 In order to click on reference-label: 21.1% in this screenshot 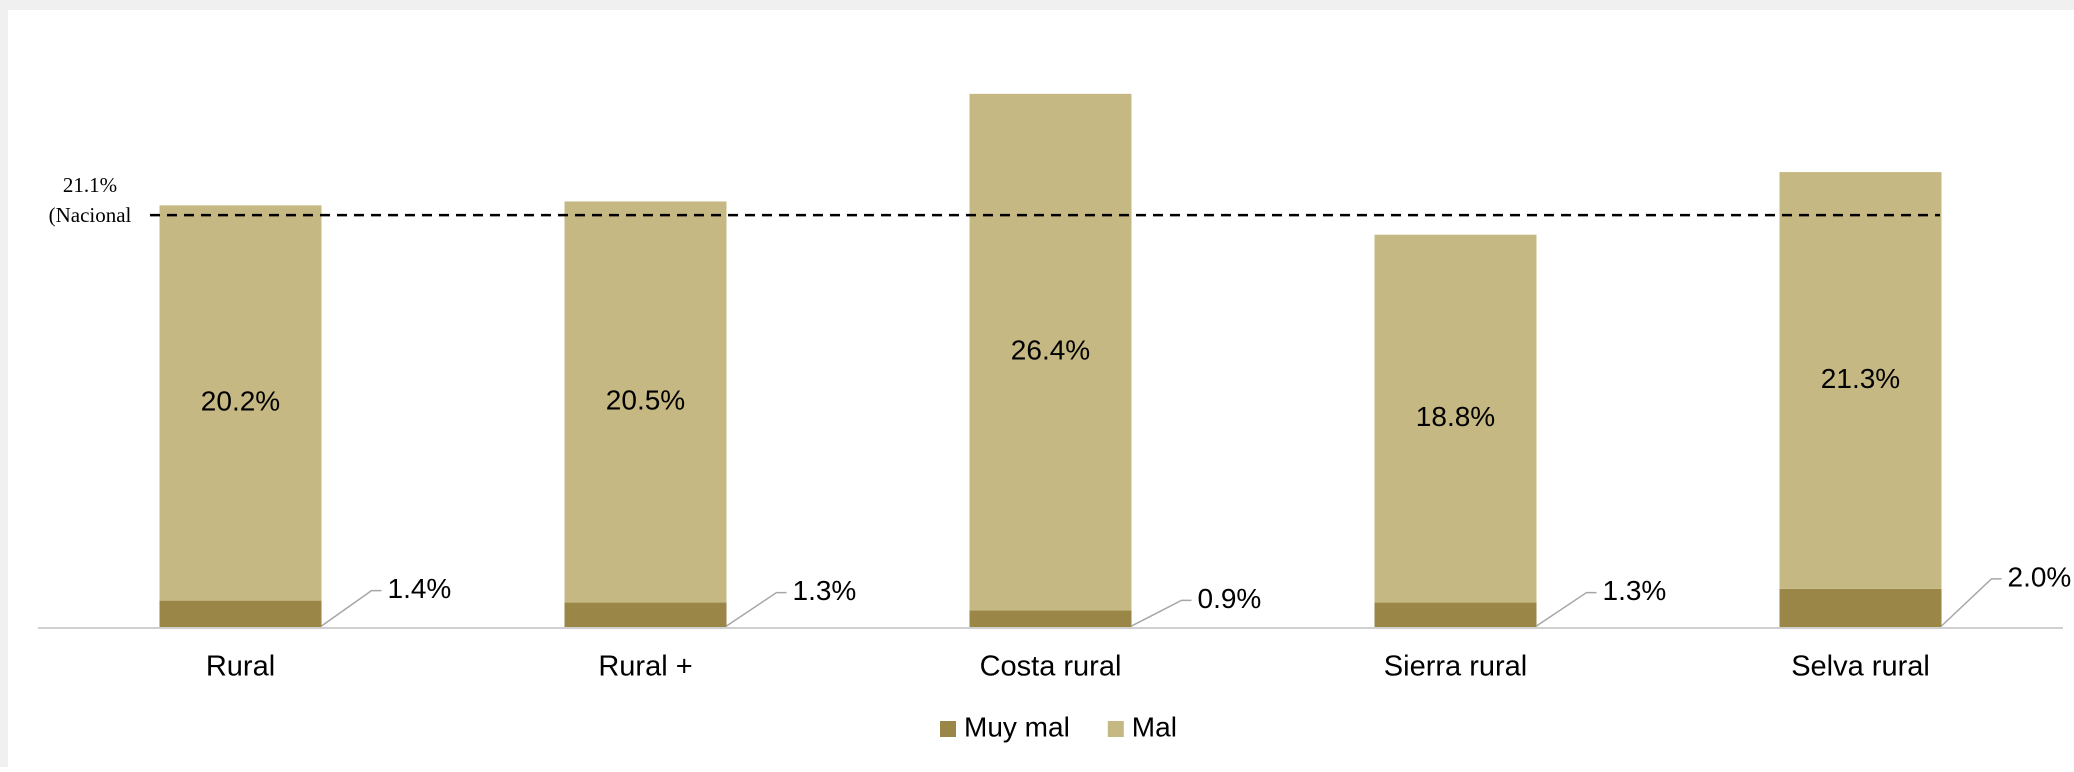, I will do `click(90, 185)`.